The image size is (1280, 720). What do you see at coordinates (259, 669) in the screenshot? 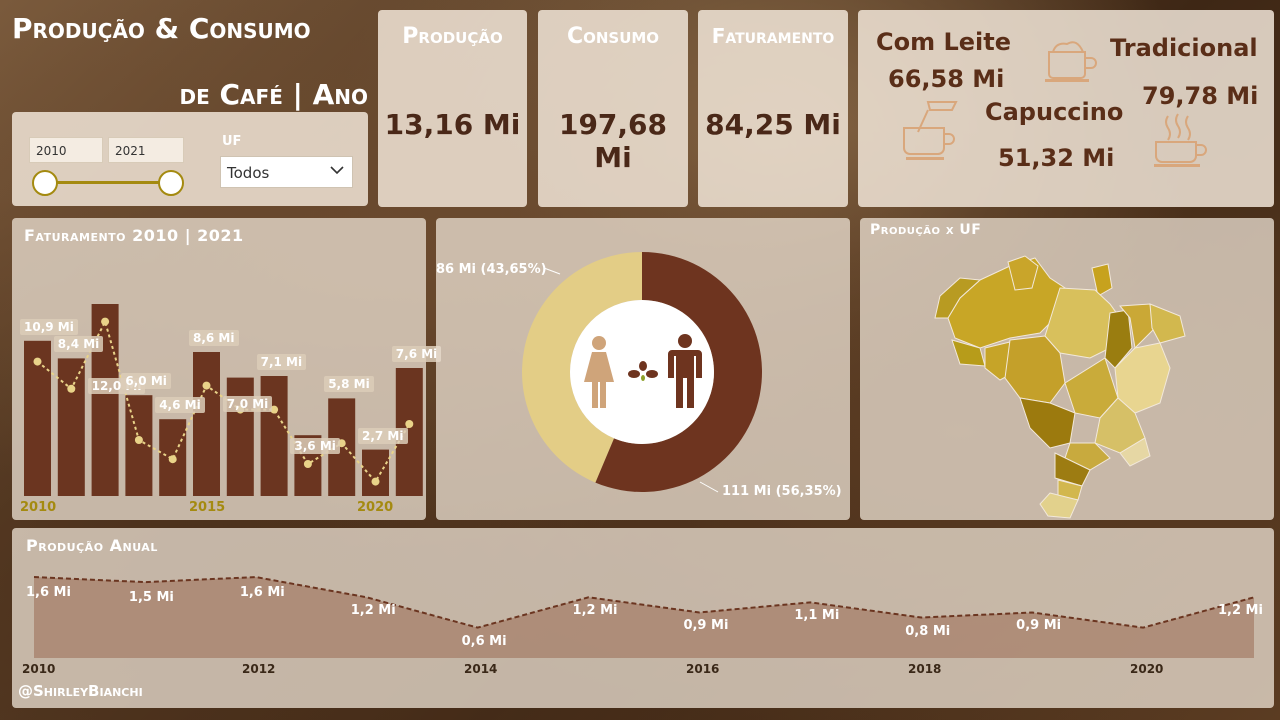
I see `annual-tick-2012: 2012` at bounding box center [259, 669].